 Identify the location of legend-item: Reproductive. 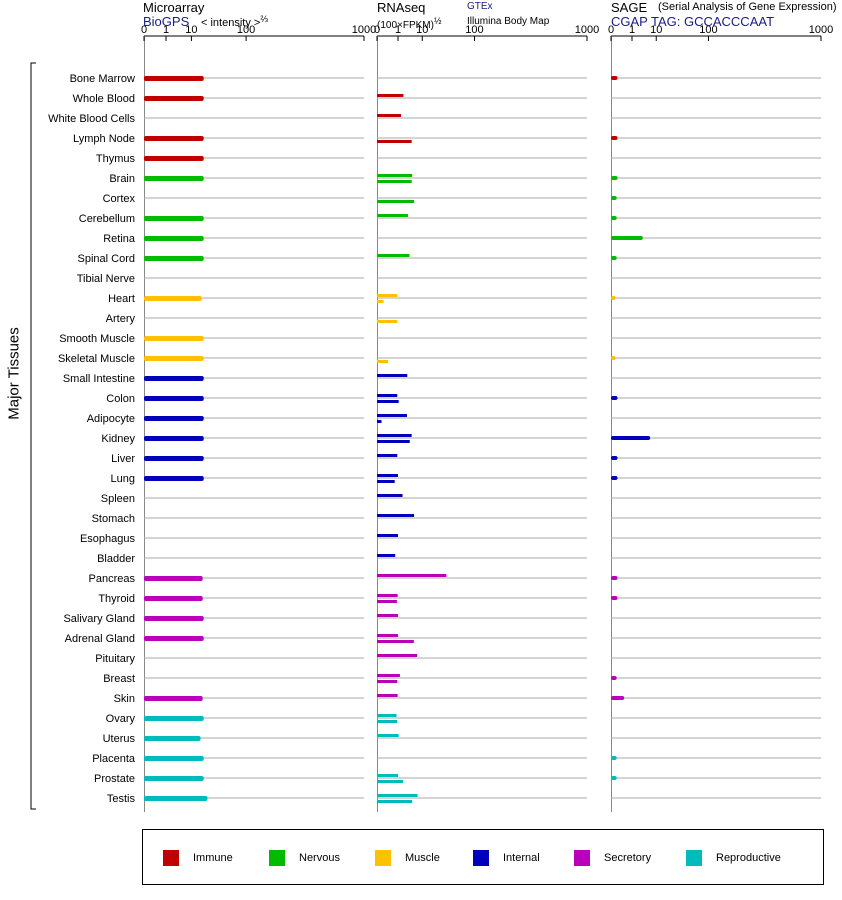
(733, 858).